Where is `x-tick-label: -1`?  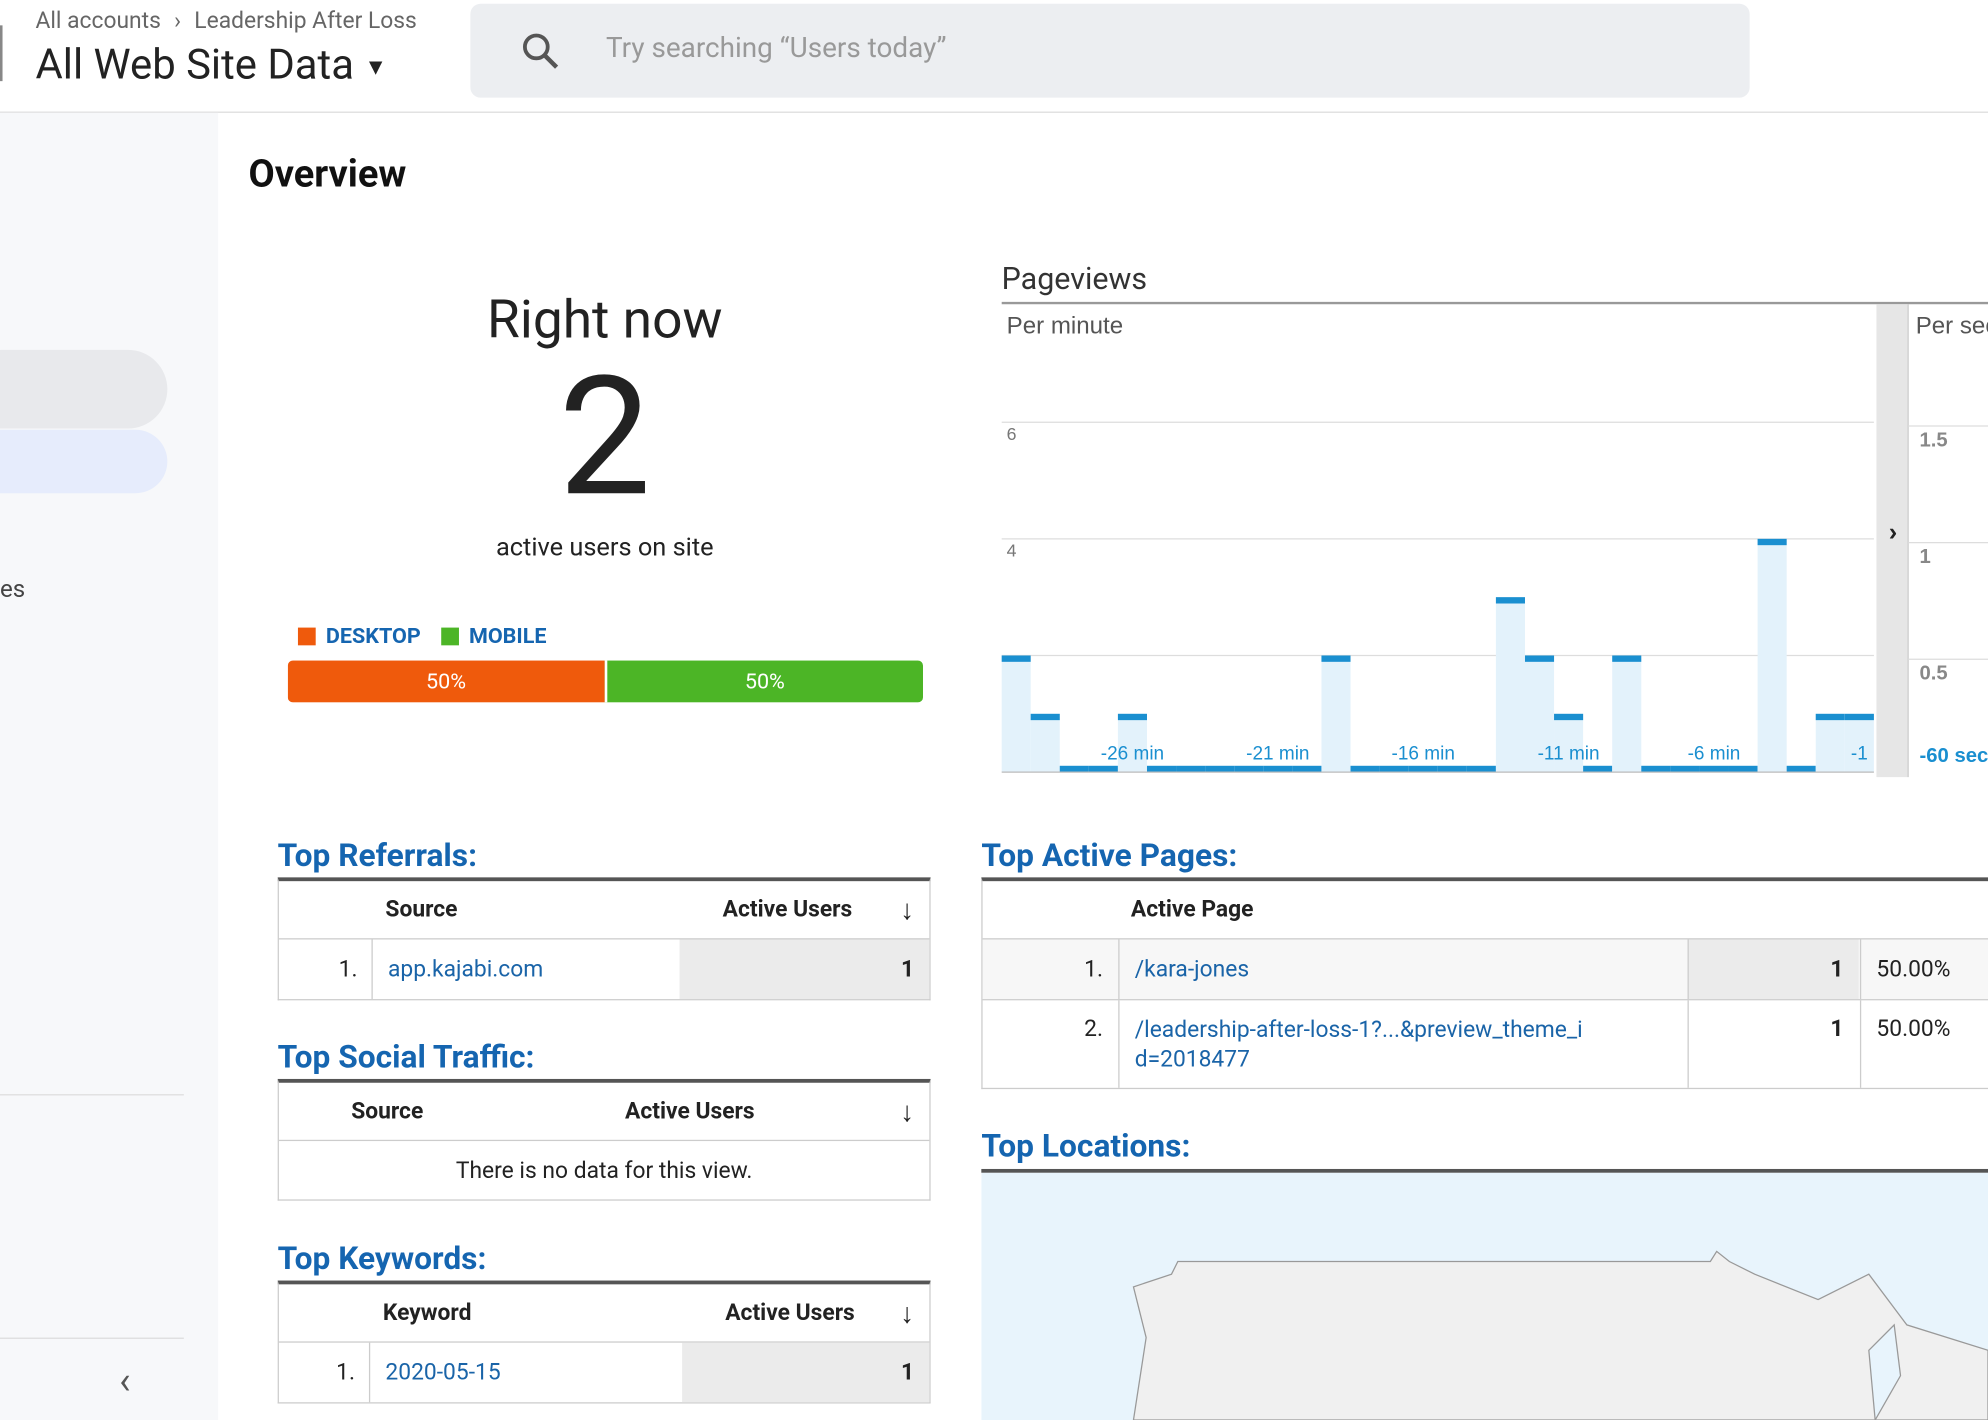 x-tick-label: -1 is located at coordinates (1859, 753).